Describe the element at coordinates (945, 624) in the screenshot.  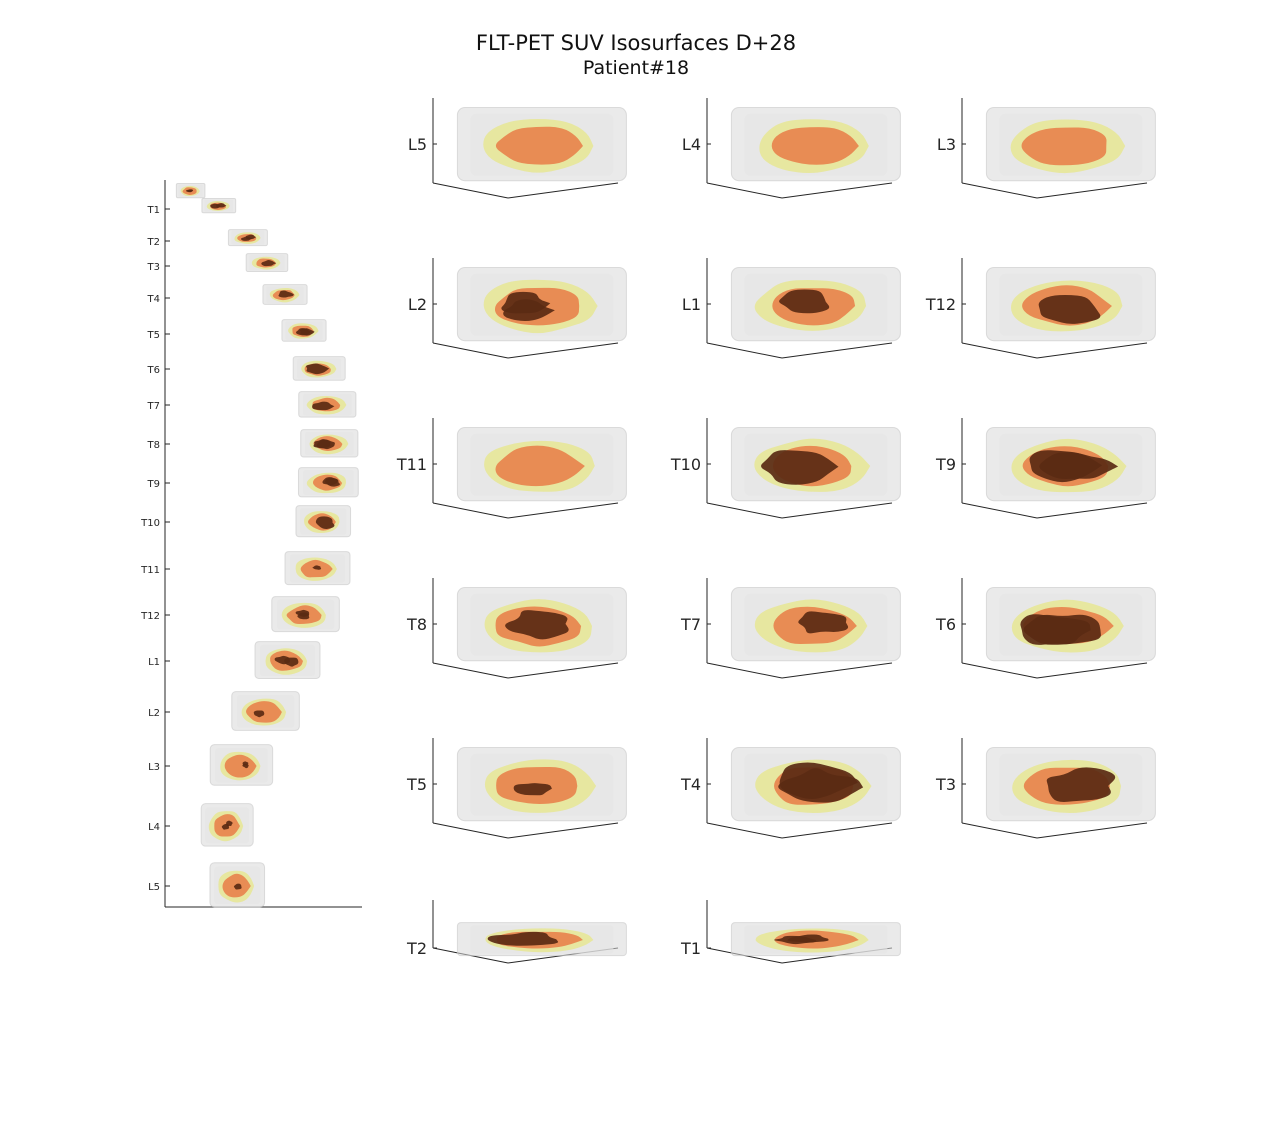
I see `panel-label: T6` at that location.